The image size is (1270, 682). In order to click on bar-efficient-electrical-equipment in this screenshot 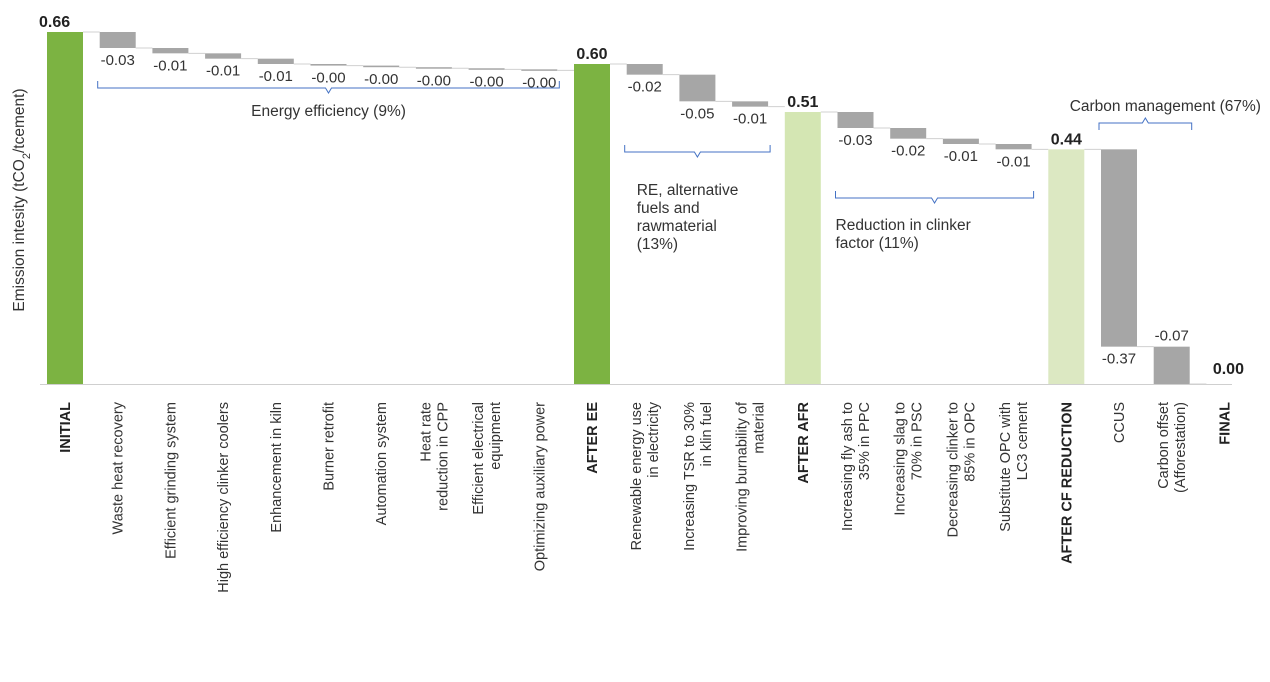, I will do `click(486, 69)`.